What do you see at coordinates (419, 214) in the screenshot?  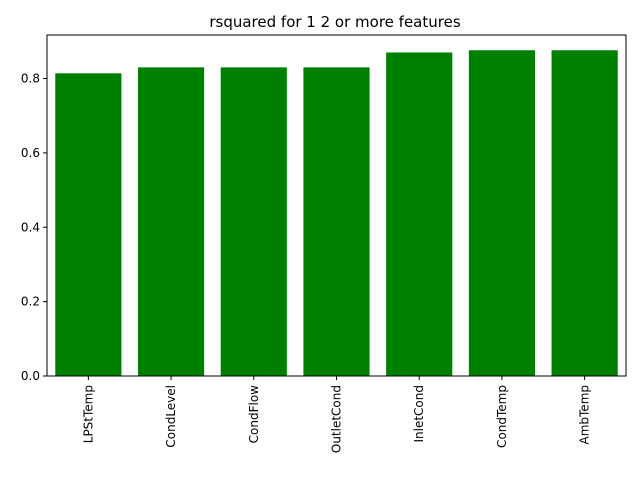 I see `bar-InletCond` at bounding box center [419, 214].